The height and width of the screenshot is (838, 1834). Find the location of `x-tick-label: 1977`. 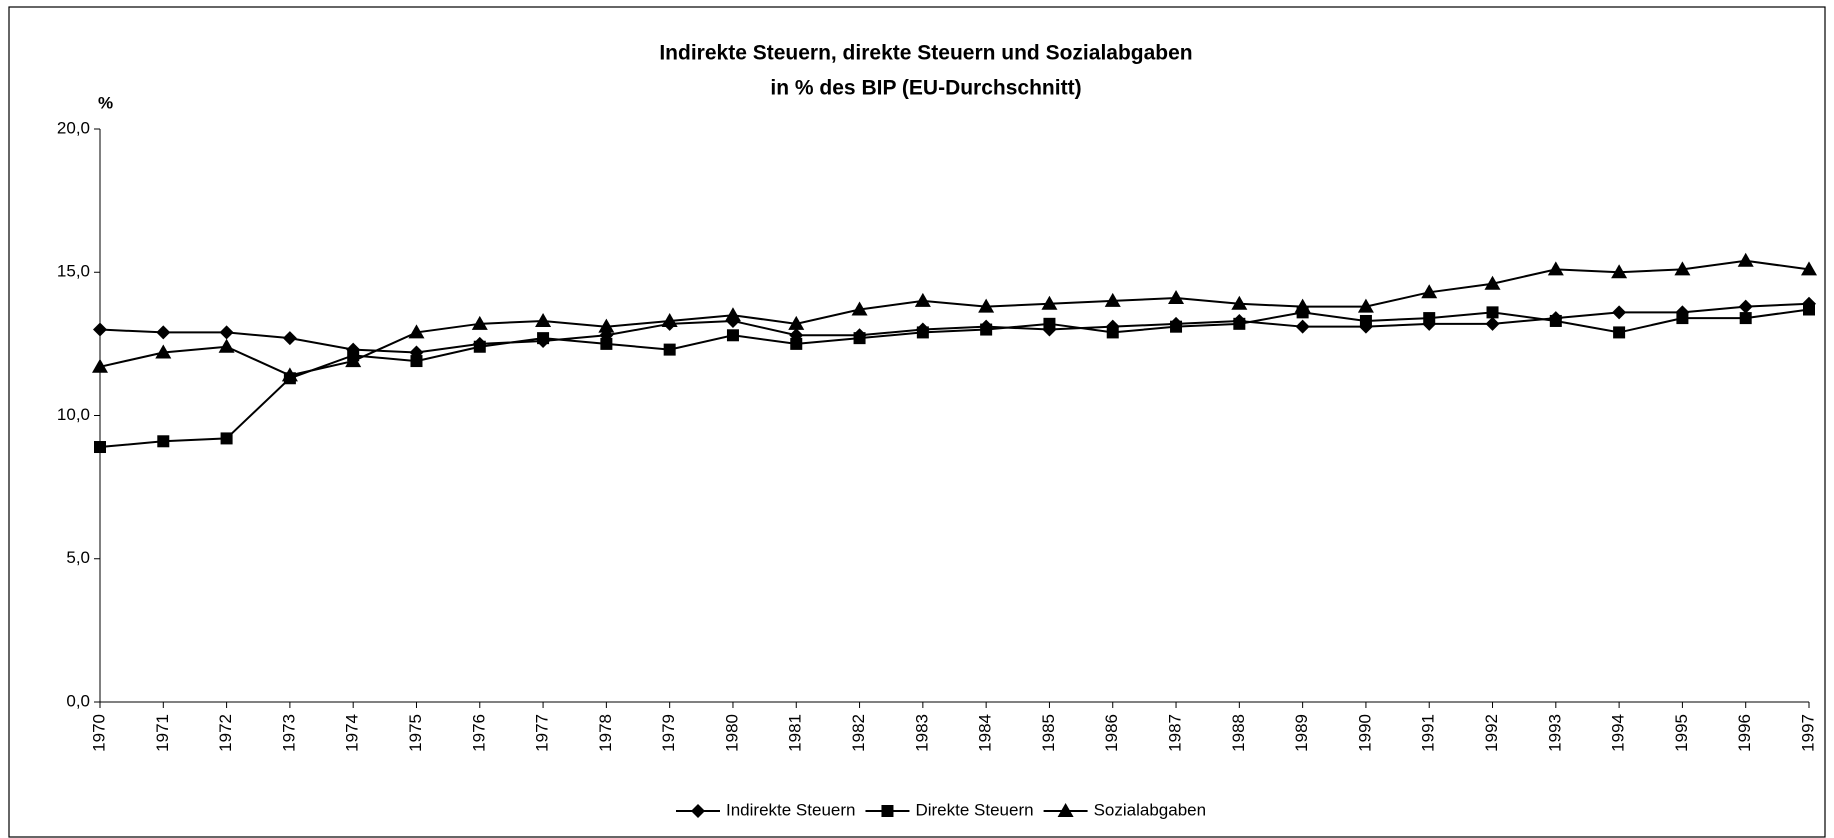

x-tick-label: 1977 is located at coordinates (542, 733).